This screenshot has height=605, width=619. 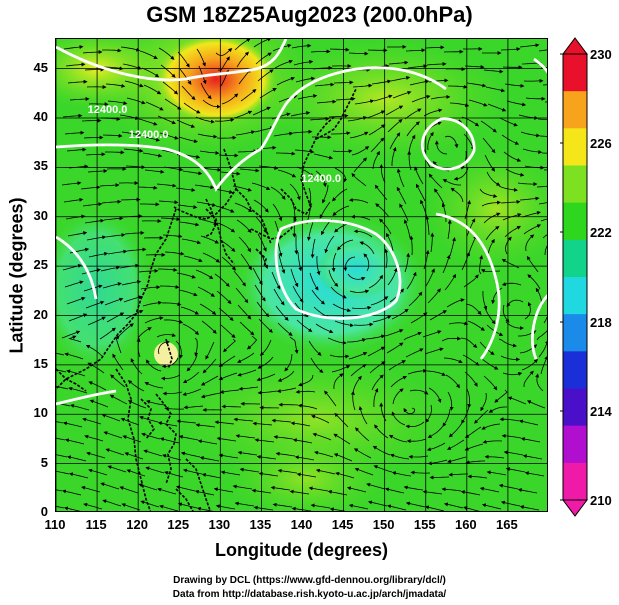 I want to click on y-tick-label: 35, so click(x=40, y=166).